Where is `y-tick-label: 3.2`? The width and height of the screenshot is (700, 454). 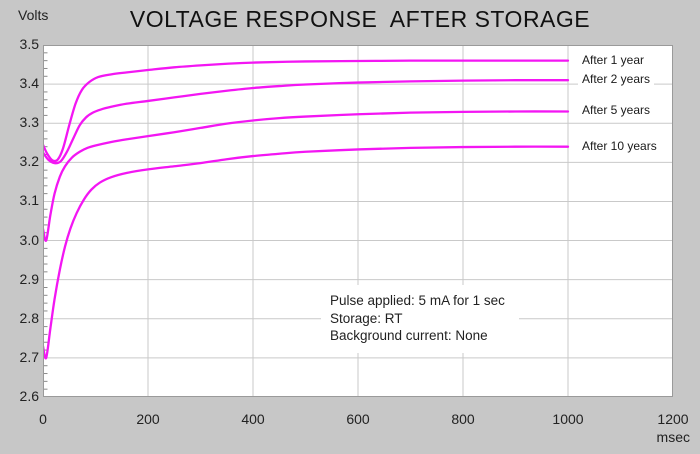 y-tick-label: 3.2 is located at coordinates (29, 161).